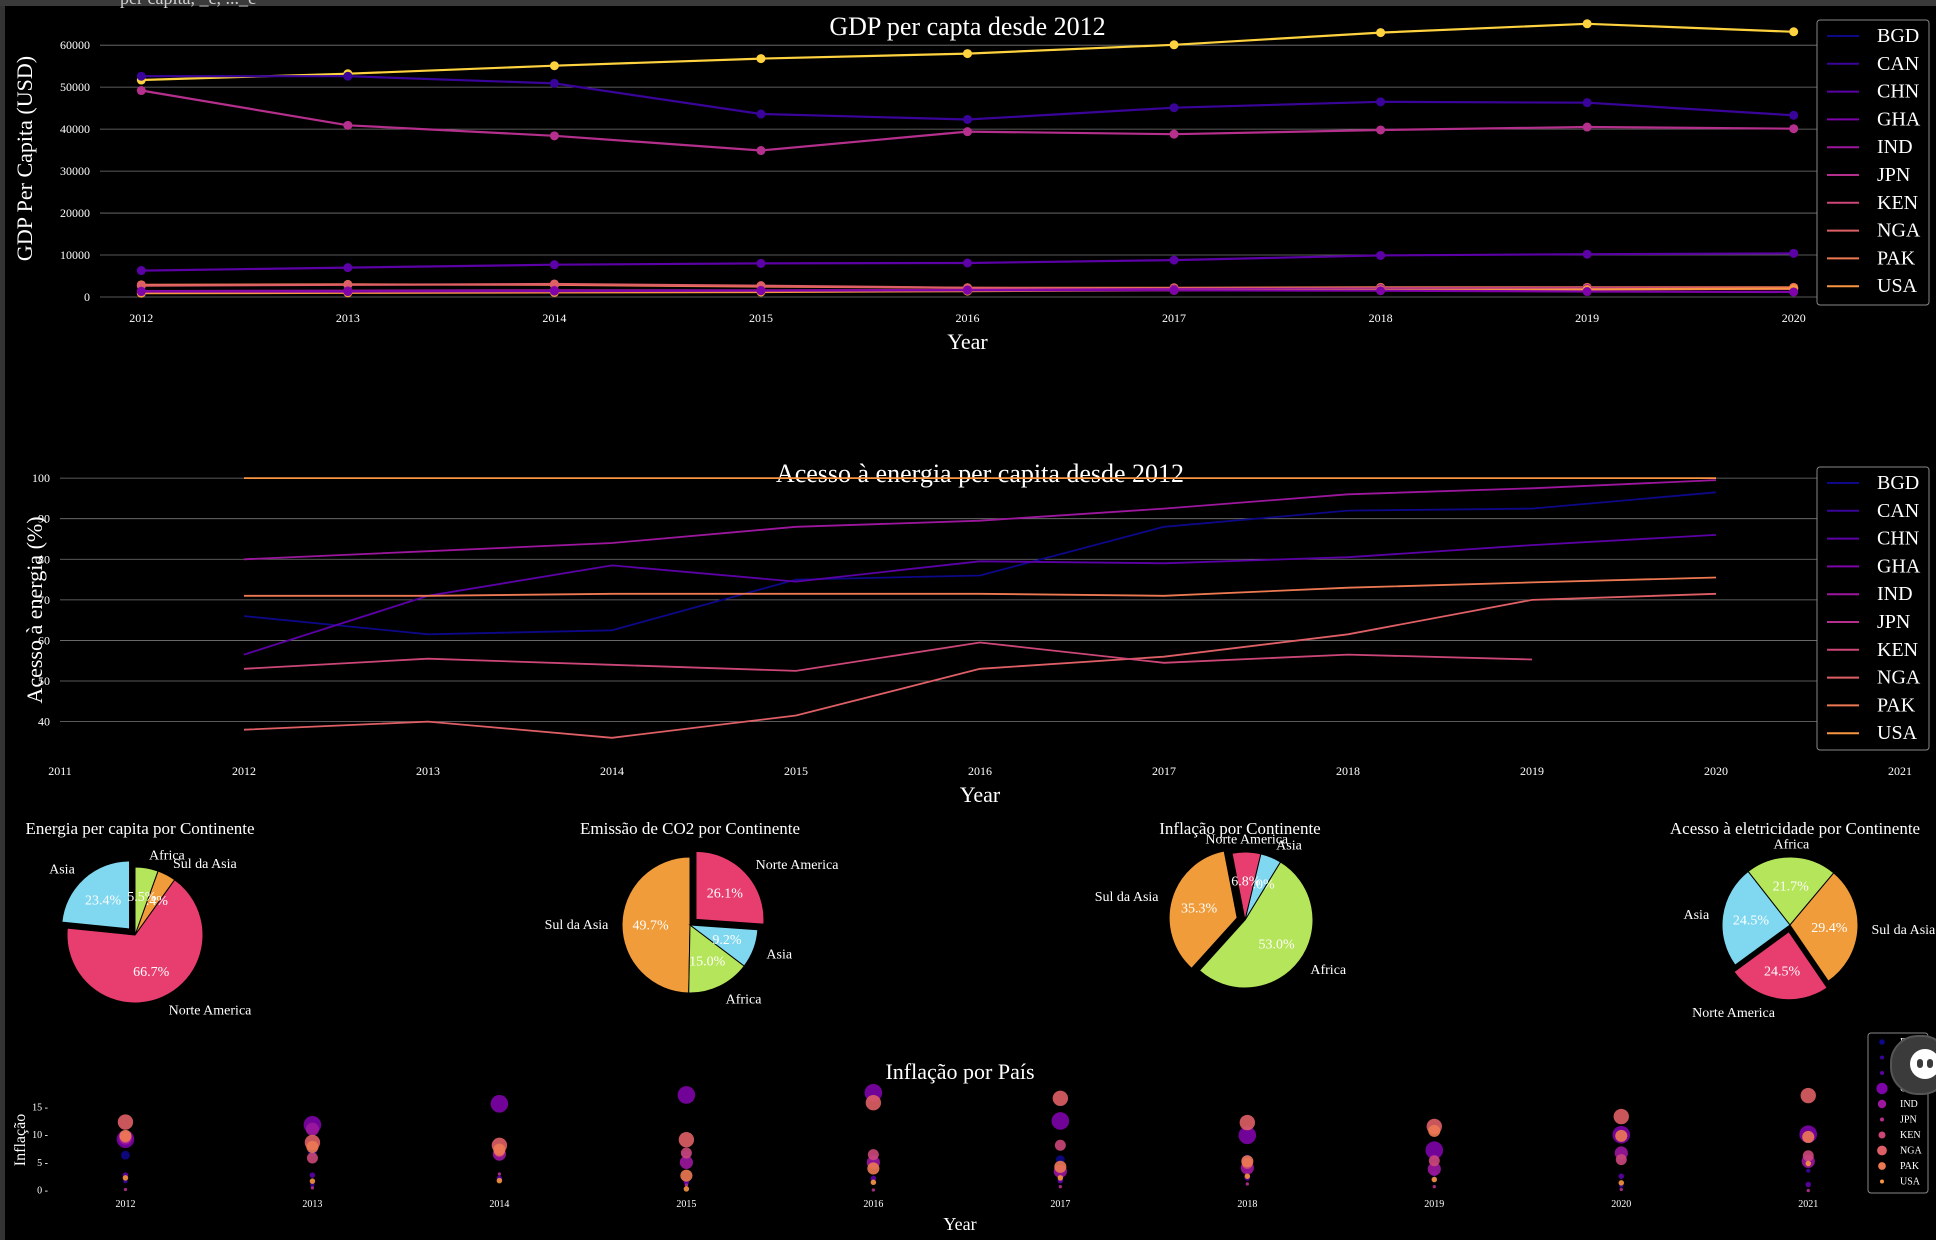 This screenshot has height=1240, width=1936. What do you see at coordinates (44, 640) in the screenshot?
I see `y-tick-label: 60` at bounding box center [44, 640].